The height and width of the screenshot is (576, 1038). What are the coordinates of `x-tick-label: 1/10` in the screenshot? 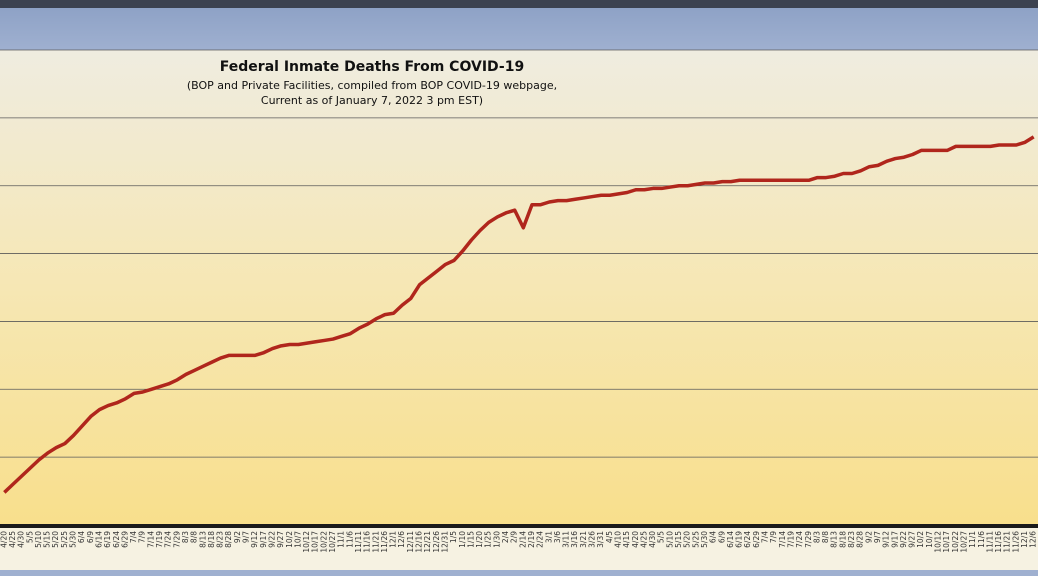 It's located at (462, 539).